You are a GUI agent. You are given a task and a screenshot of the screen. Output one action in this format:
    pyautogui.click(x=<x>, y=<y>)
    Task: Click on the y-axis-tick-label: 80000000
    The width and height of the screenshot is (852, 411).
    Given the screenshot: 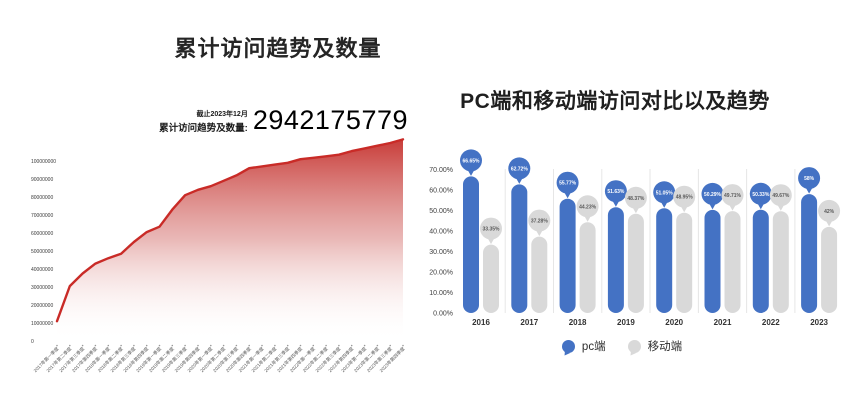 What is the action you would take?
    pyautogui.click(x=42, y=198)
    